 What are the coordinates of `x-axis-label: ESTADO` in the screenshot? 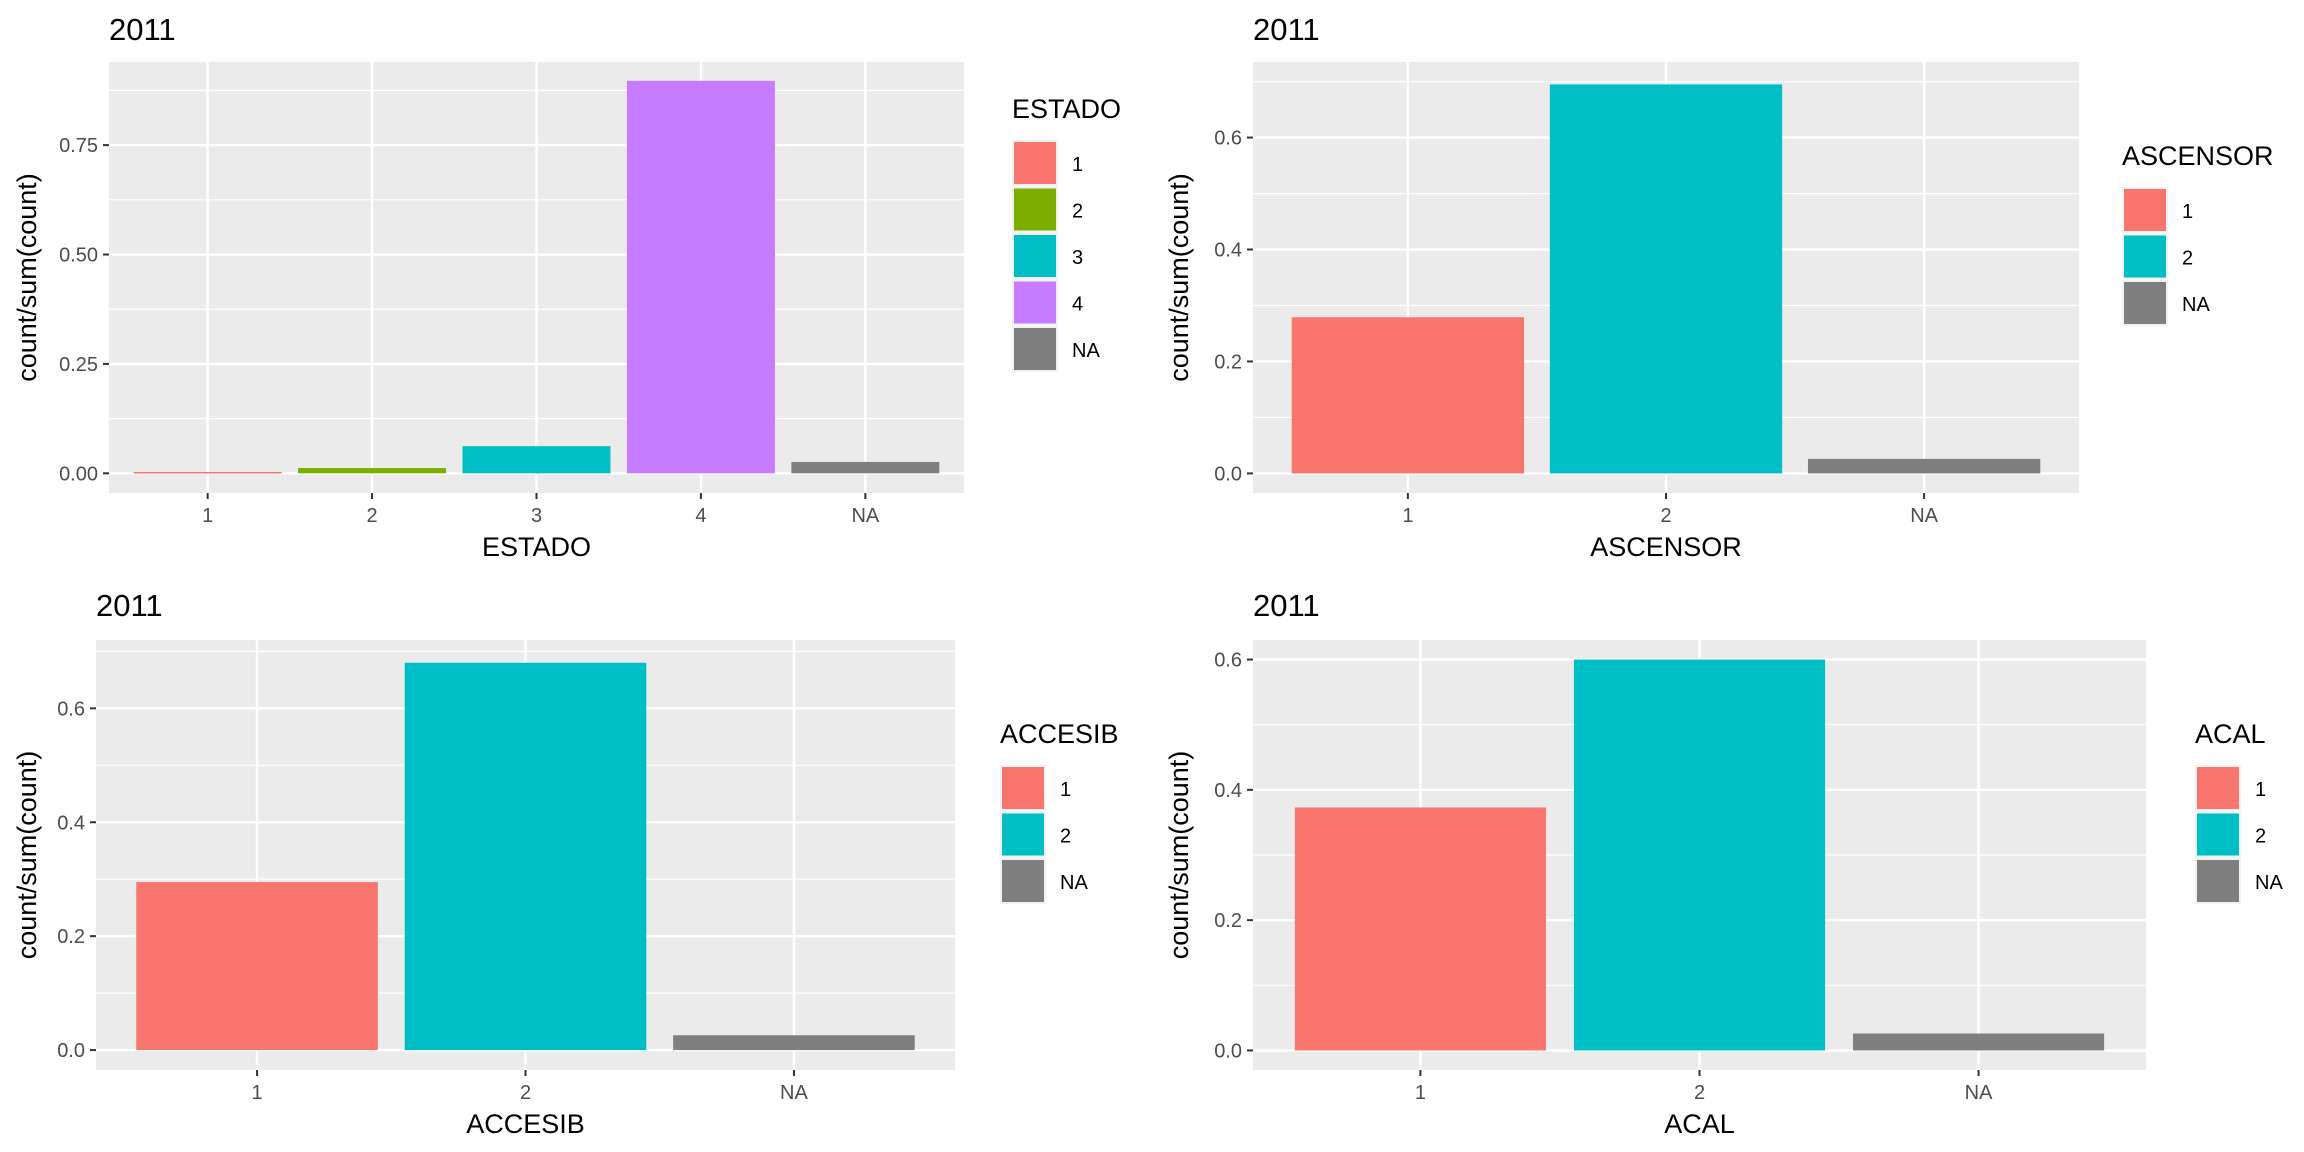 It's located at (536, 547).